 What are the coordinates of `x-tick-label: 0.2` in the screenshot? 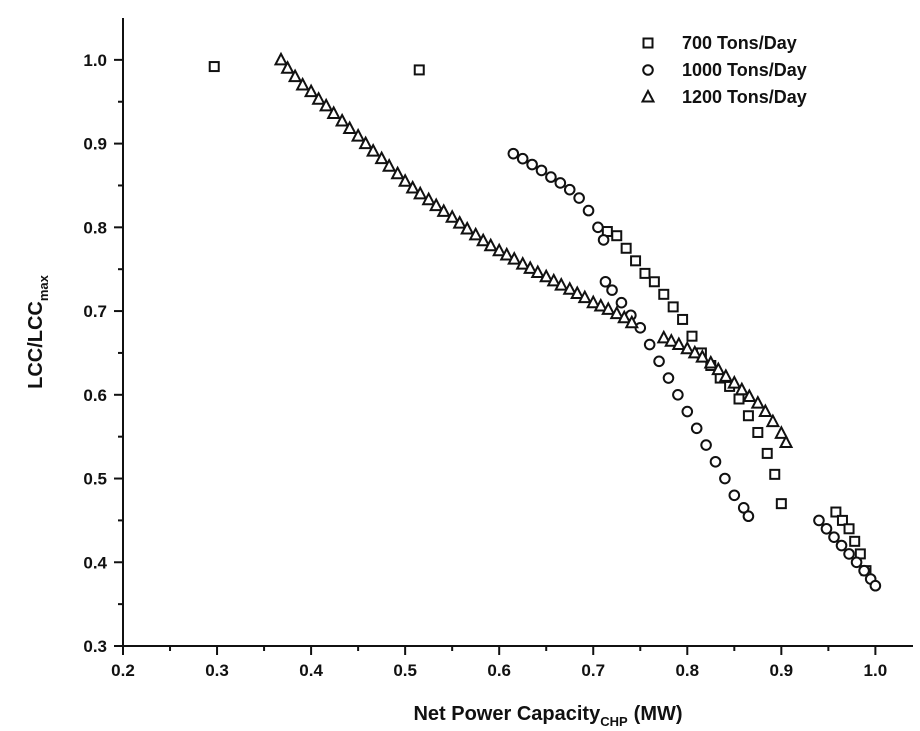 It's located at (123, 670).